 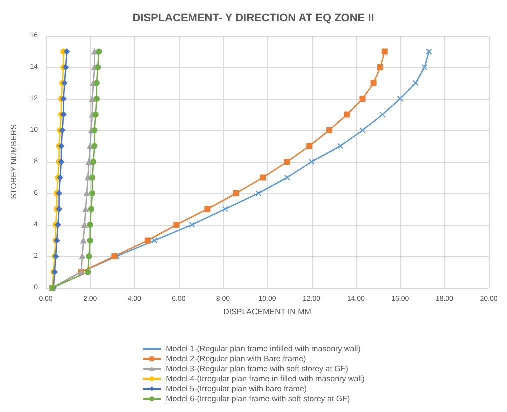 I want to click on legend-label: Model 1-(Regular plan frame infilled with masonry wall), so click(x=264, y=349).